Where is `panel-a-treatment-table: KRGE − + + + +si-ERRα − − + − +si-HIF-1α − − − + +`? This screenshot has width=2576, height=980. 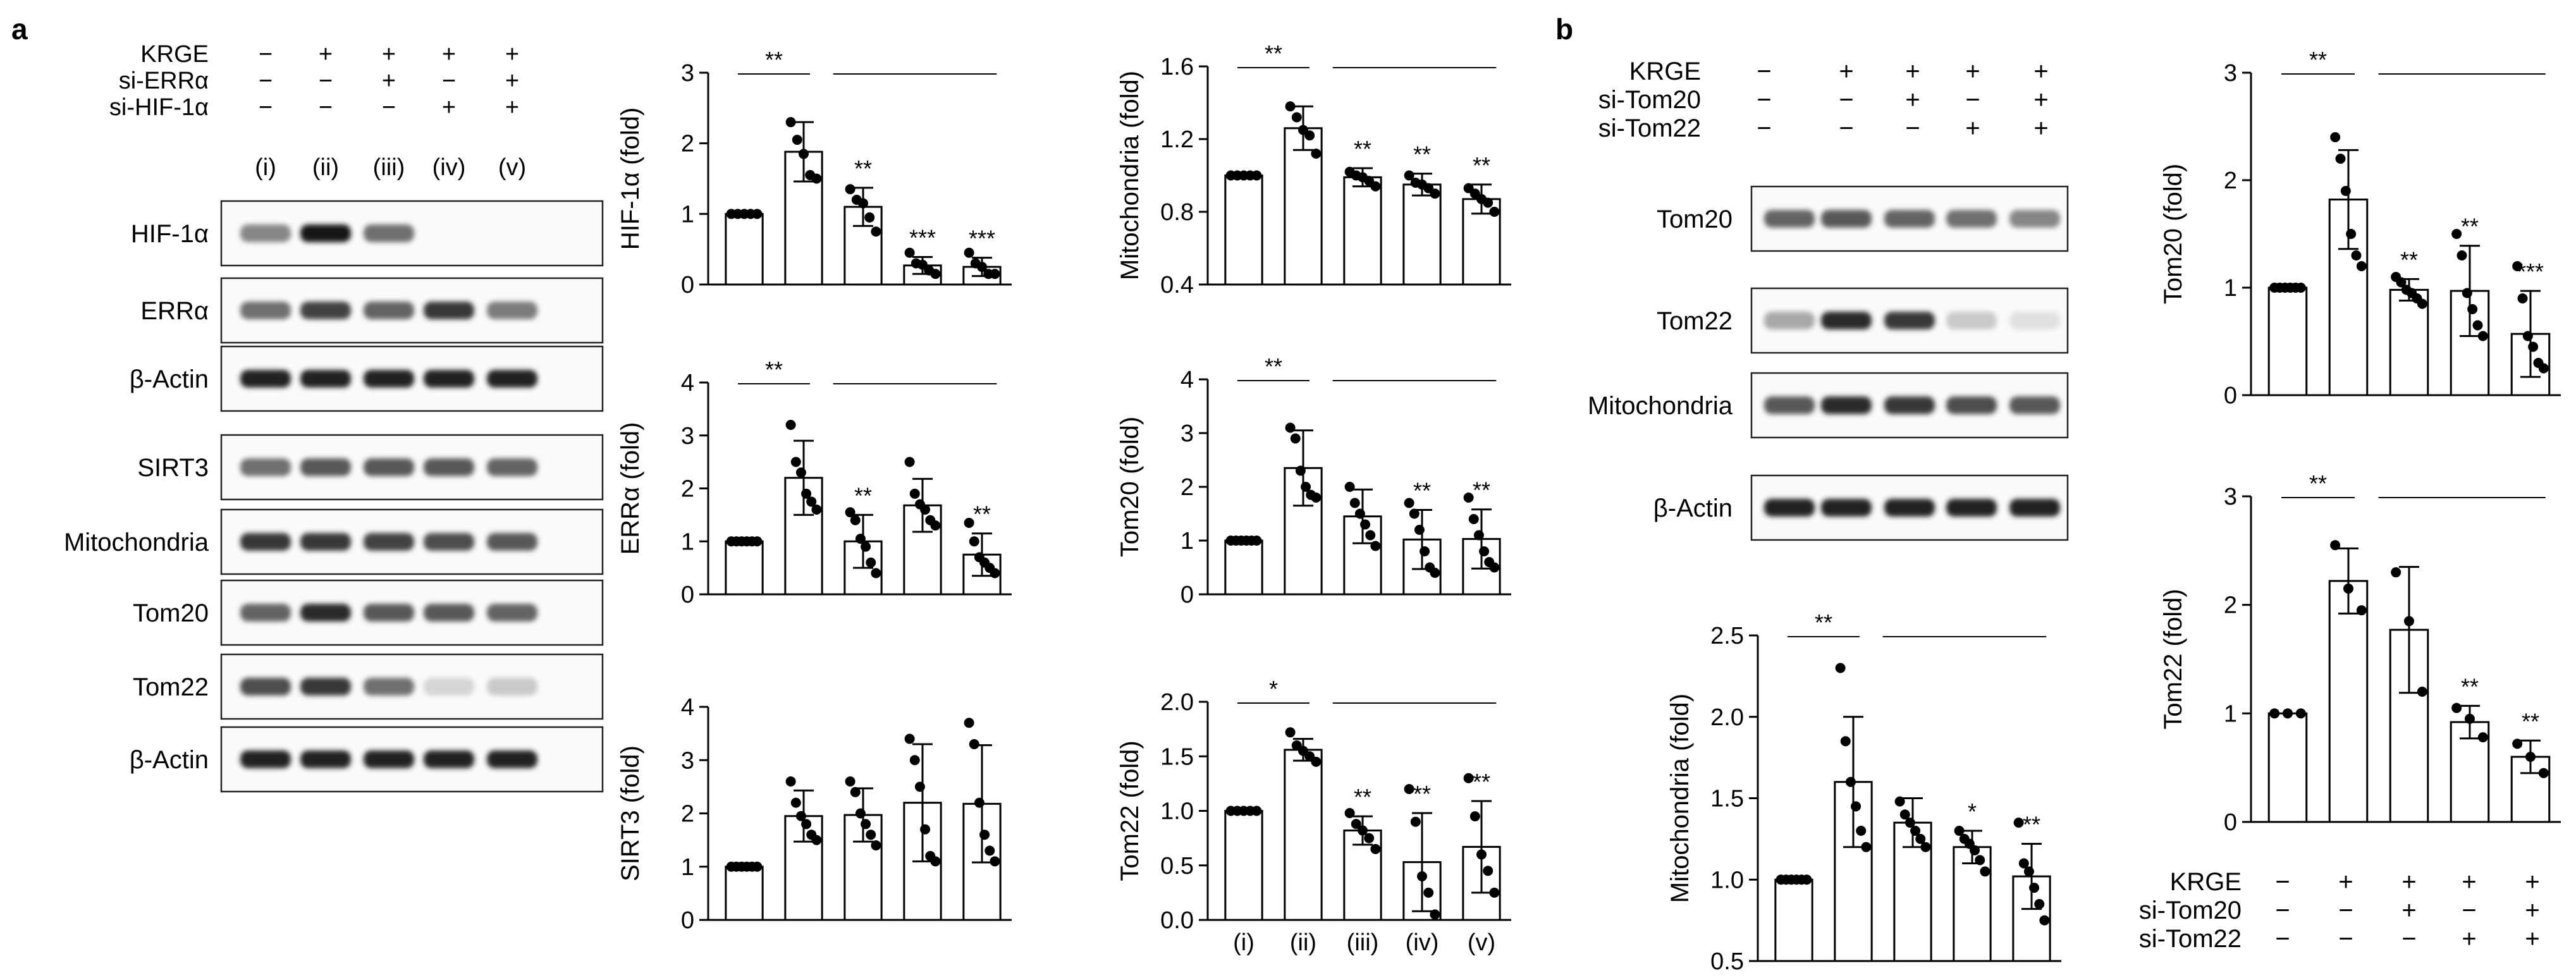
panel-a-treatment-table: KRGE − + + + +si-ERRα − − + − +si-HIF-1α − − − + + is located at coordinates (314, 81).